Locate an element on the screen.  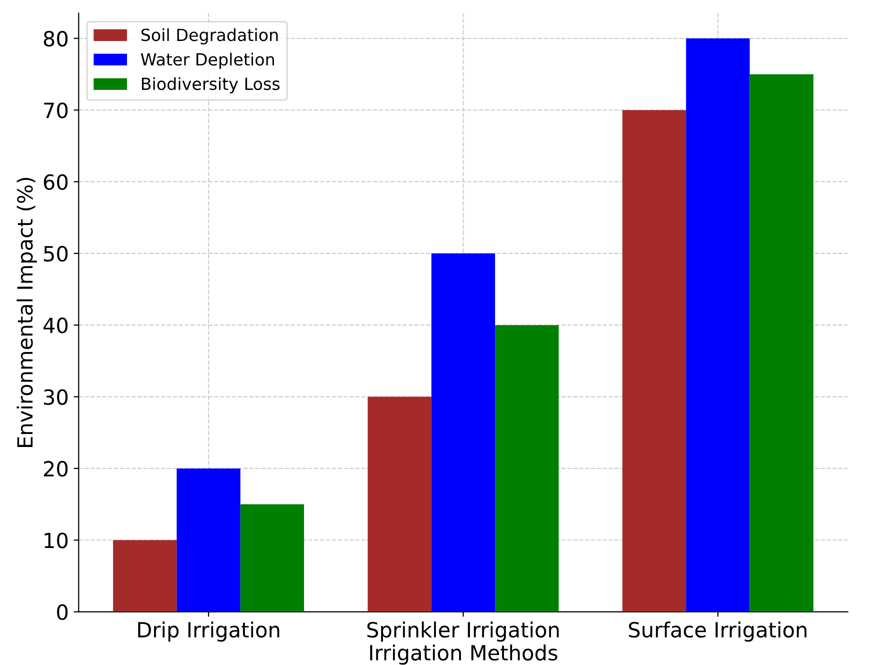
y-tick-label: 10 is located at coordinates (56, 540).